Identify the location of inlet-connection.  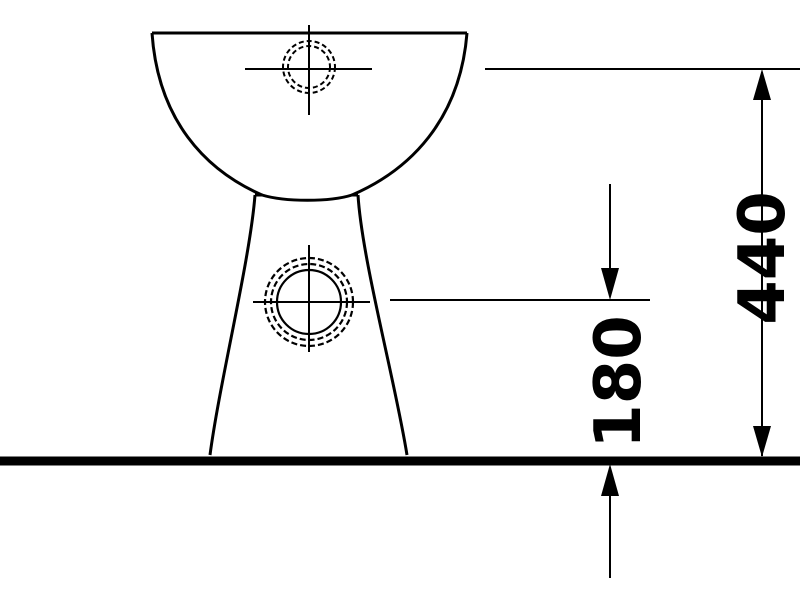
(308, 70).